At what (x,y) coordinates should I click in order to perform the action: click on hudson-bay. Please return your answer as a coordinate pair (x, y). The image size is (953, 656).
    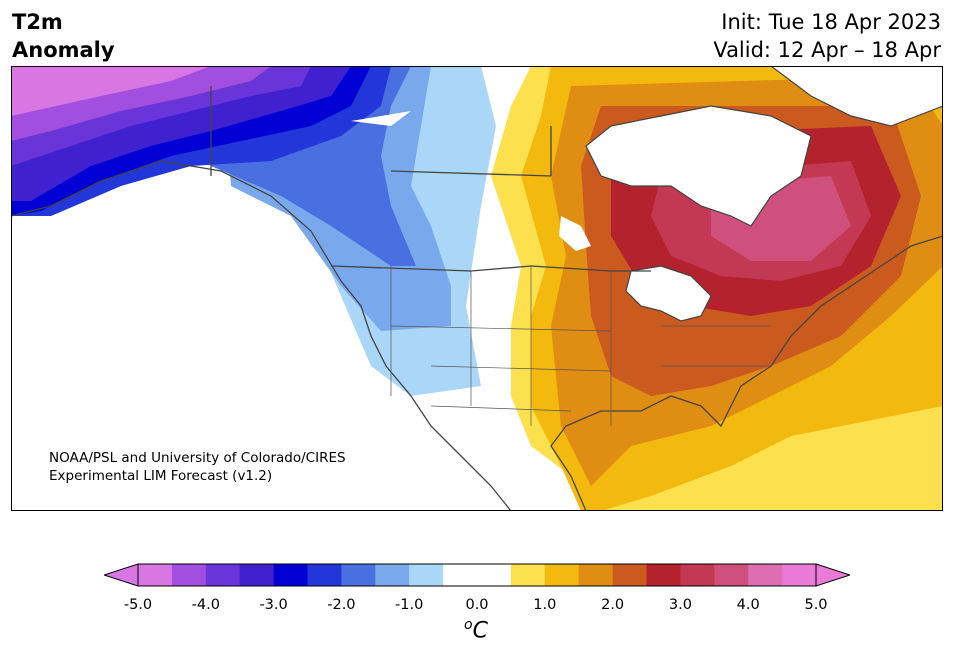
    Looking at the image, I should click on (698, 166).